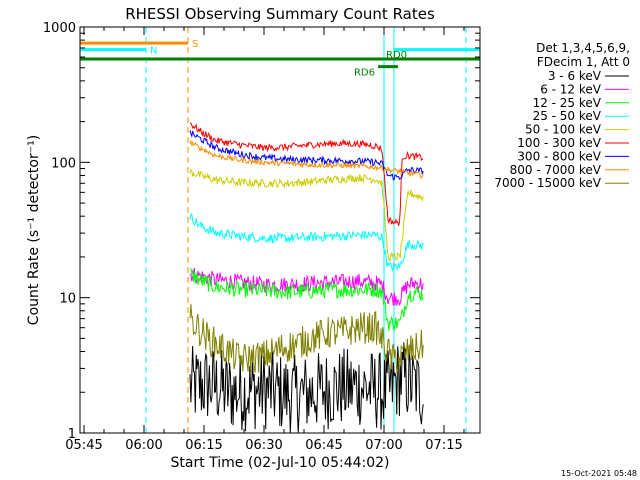 This screenshot has width=640, height=480. I want to click on legend-label-2: 12 - 25 keV, so click(567, 103).